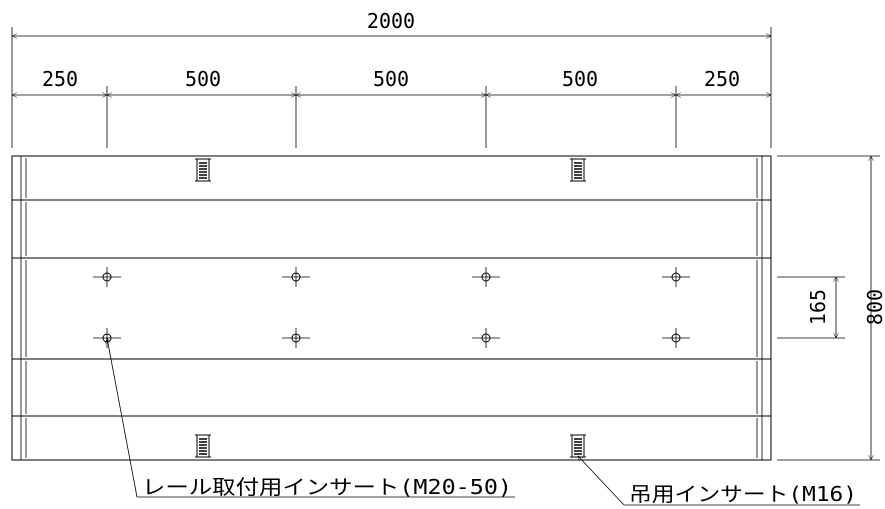 The width and height of the screenshot is (885, 509). I want to click on label-lifting-insert: 吊用インサート(M16), so click(743, 494).